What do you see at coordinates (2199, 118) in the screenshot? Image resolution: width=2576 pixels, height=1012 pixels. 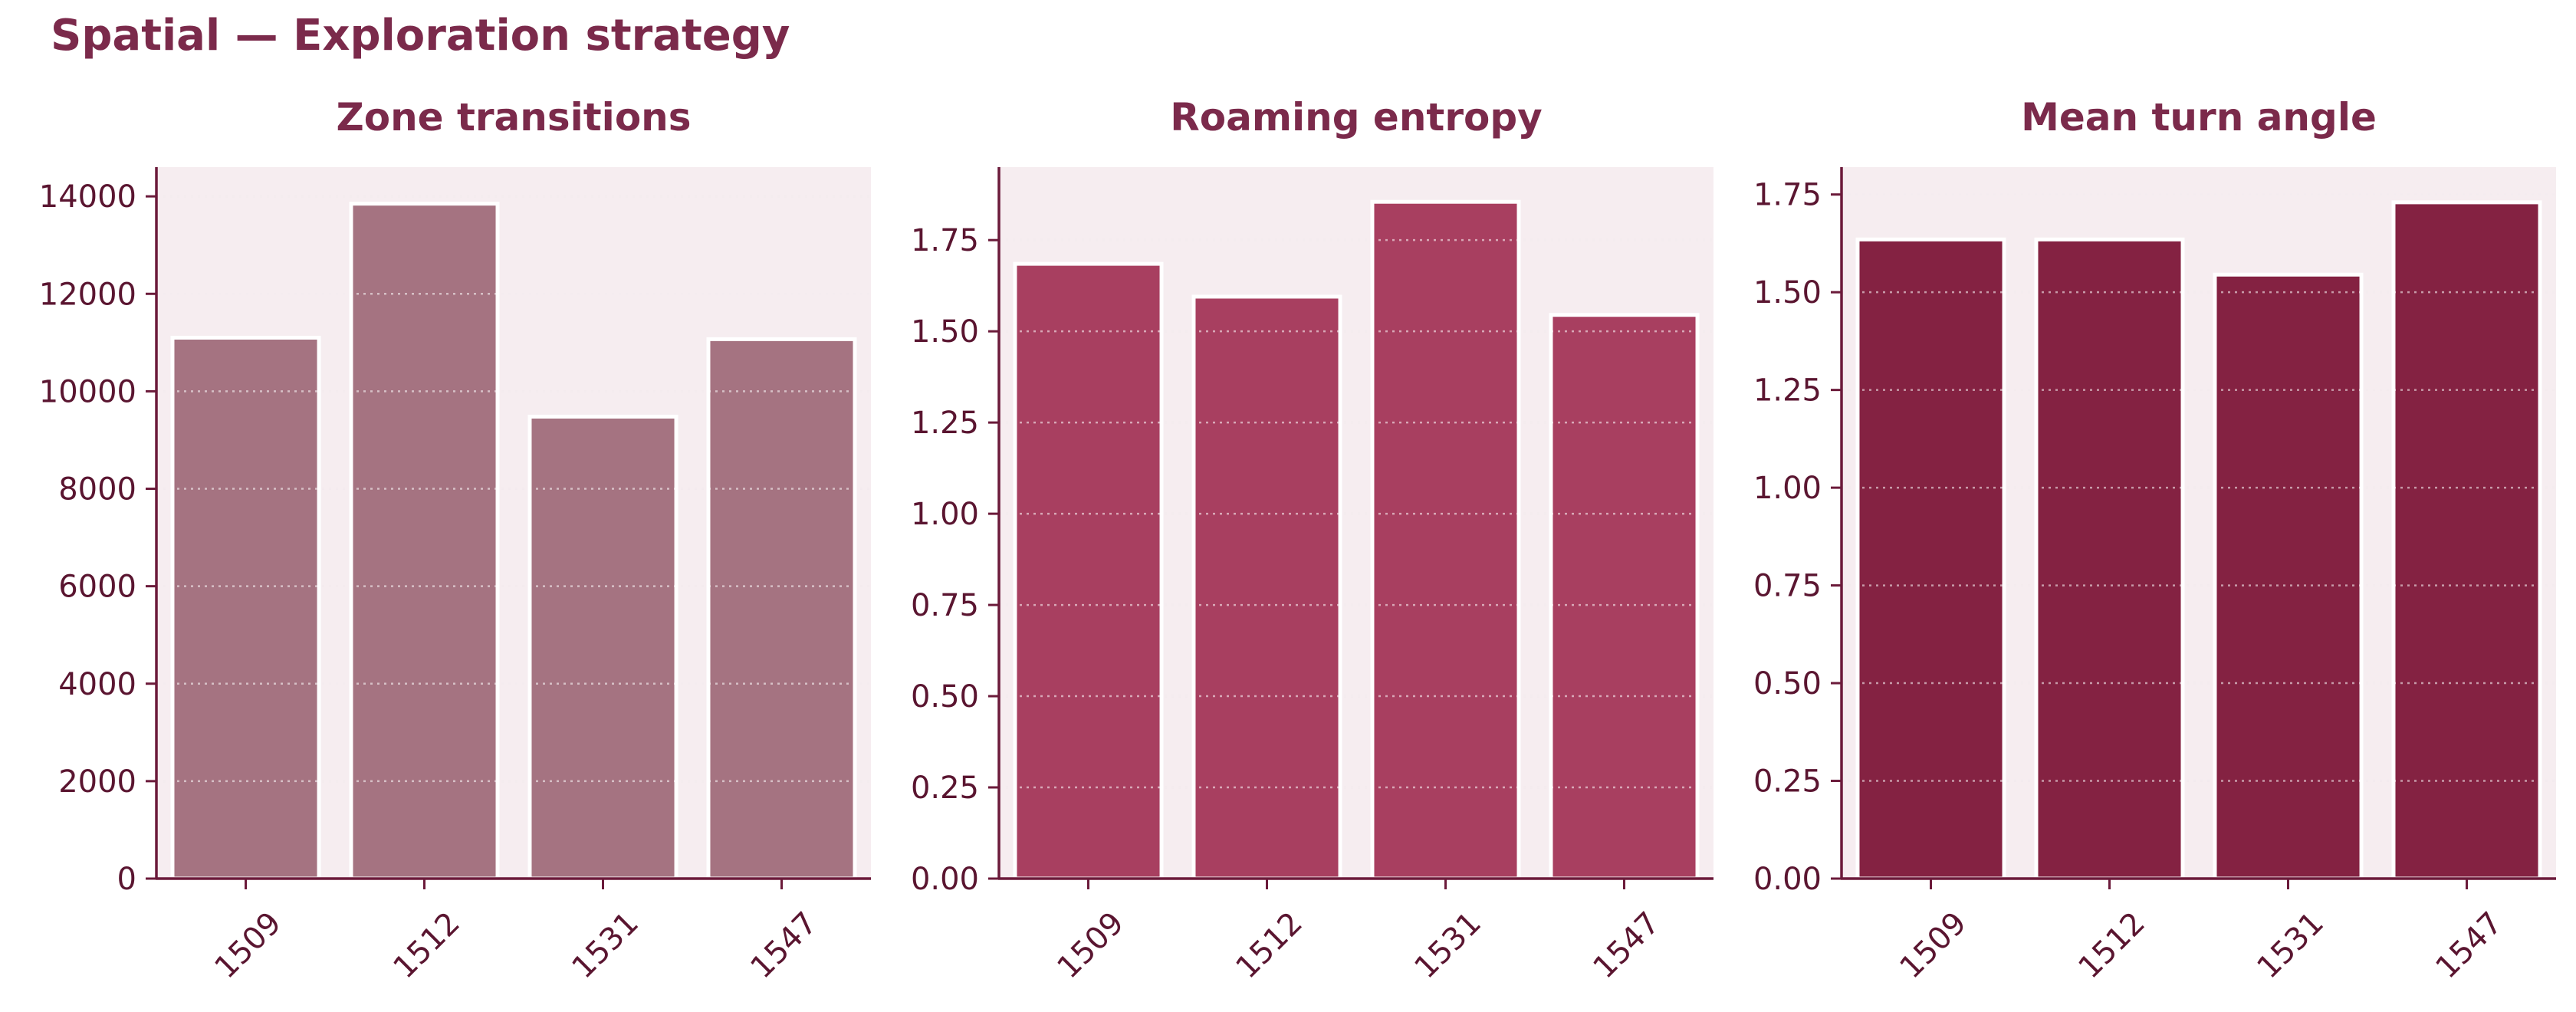 I see `panel-title: Mean turn angle` at bounding box center [2199, 118].